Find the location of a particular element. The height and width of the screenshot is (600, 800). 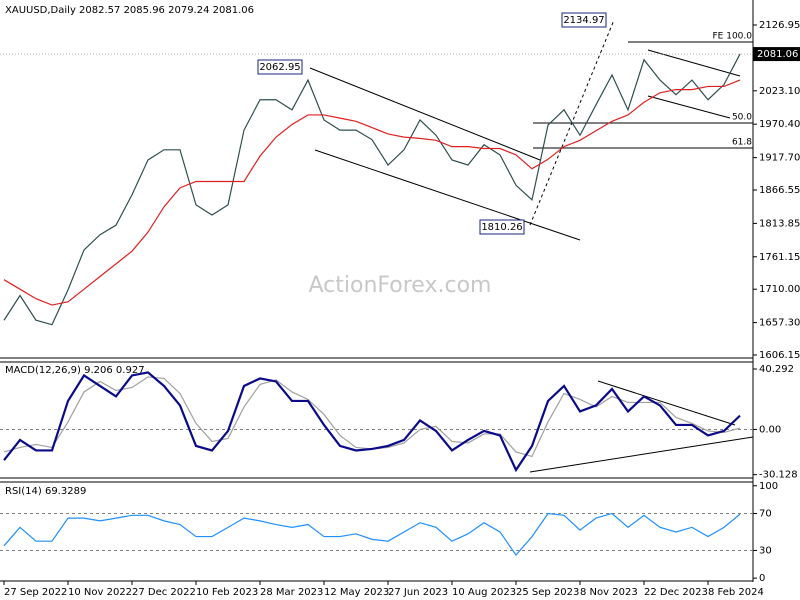

x-tick-label: 25 Sep 2023 is located at coordinates (547, 592).